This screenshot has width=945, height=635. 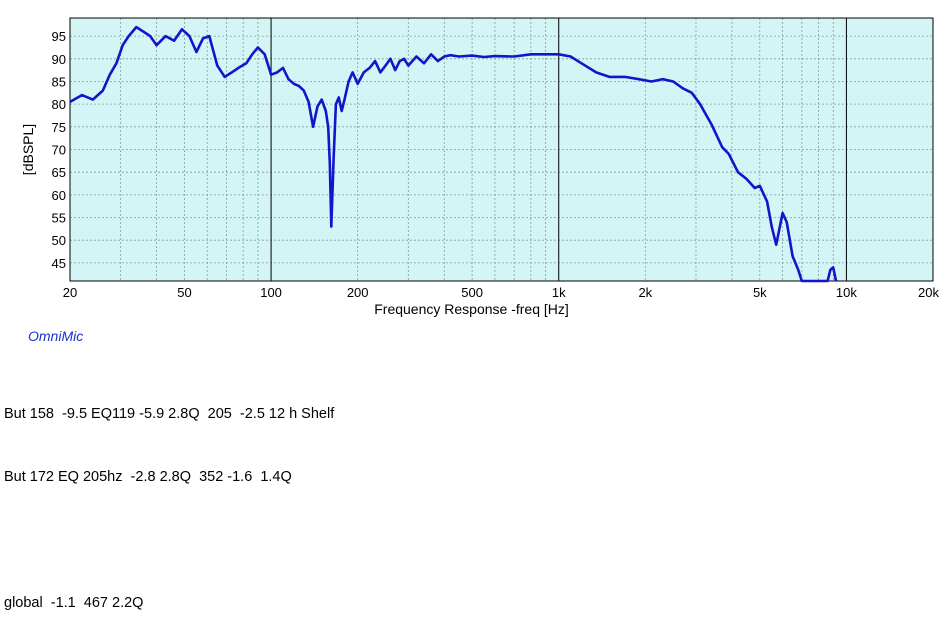 I want to click on y-tick-label: 95, so click(x=59, y=36).